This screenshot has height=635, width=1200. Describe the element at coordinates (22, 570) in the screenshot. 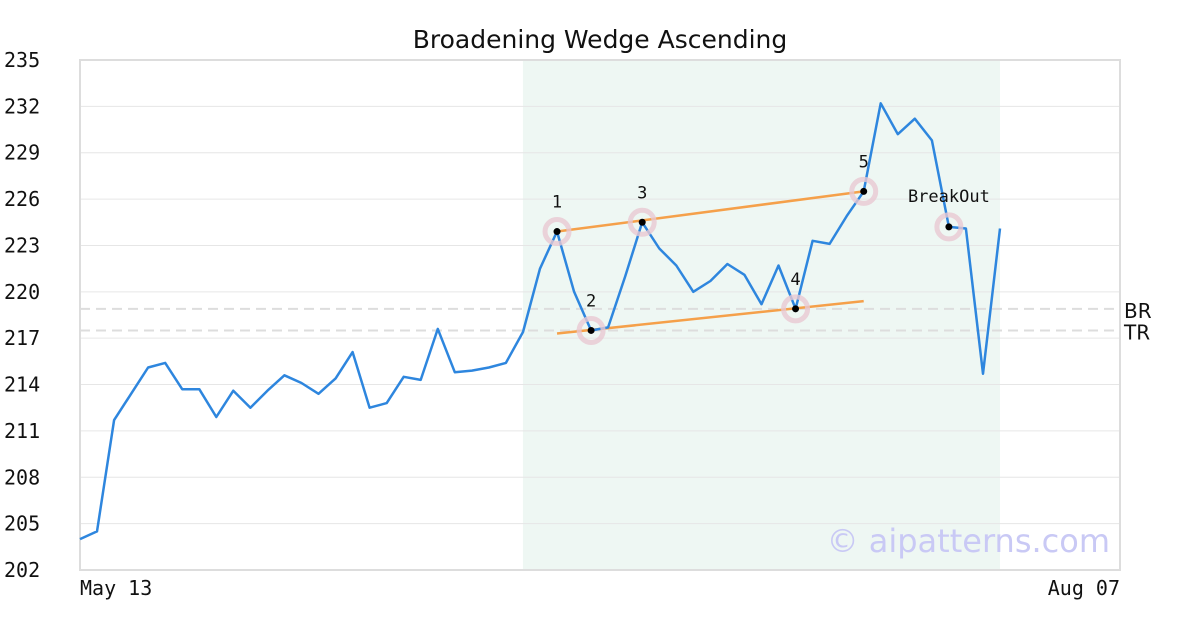

I see `y-tick-label: 202` at that location.